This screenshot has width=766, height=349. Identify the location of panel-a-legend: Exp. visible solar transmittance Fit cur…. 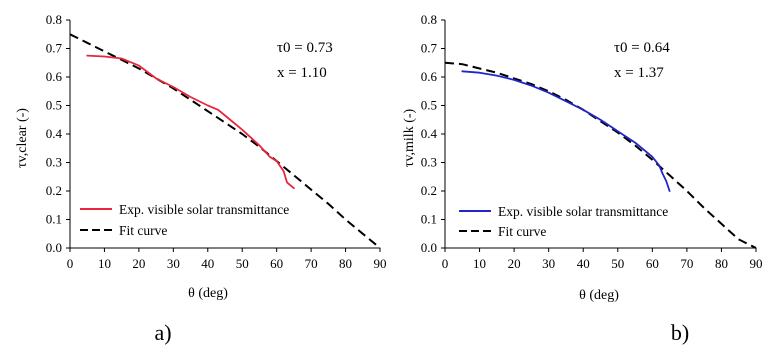
(184, 220).